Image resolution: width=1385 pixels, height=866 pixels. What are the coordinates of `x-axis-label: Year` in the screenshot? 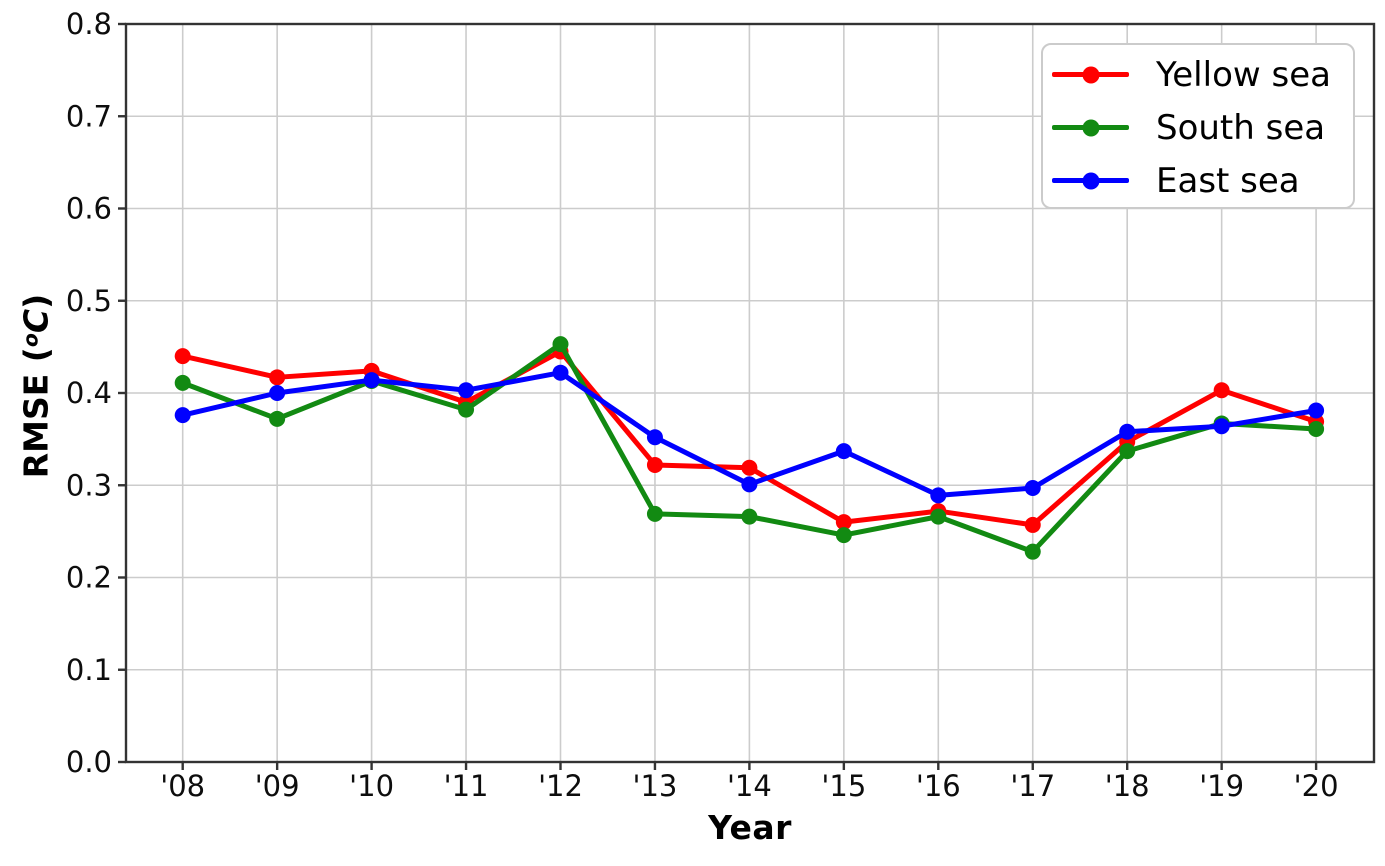 It's located at (750, 827).